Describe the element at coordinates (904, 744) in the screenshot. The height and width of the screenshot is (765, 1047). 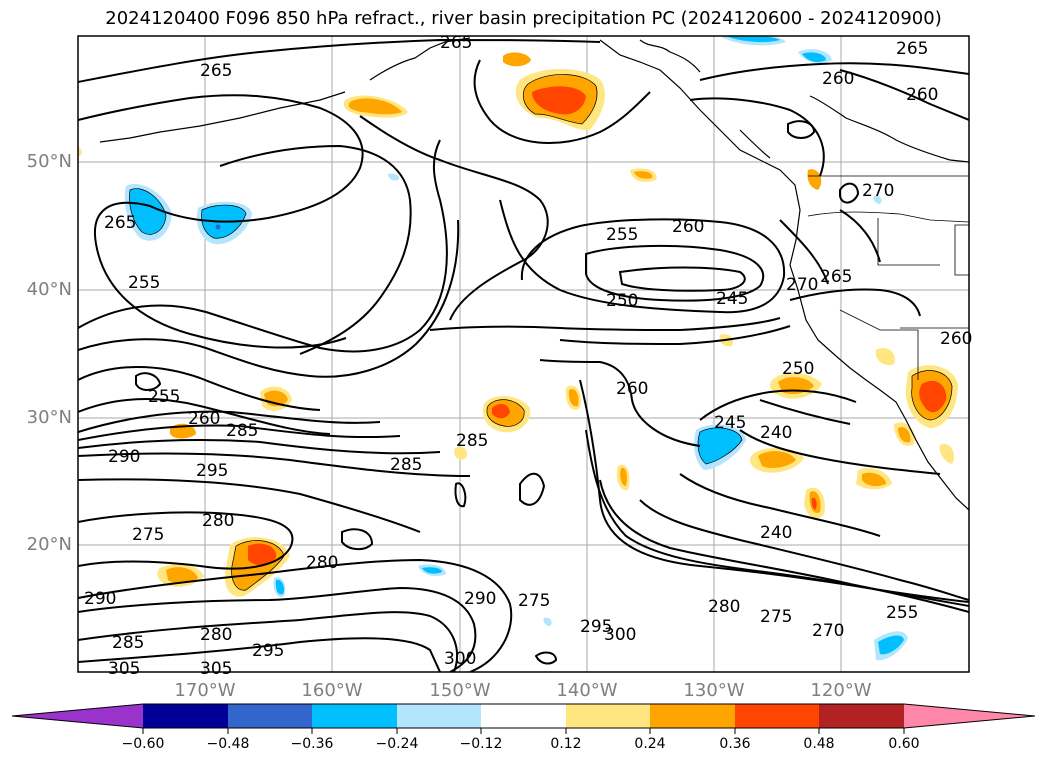
I see `colorbar-tick-label: 0.60` at that location.